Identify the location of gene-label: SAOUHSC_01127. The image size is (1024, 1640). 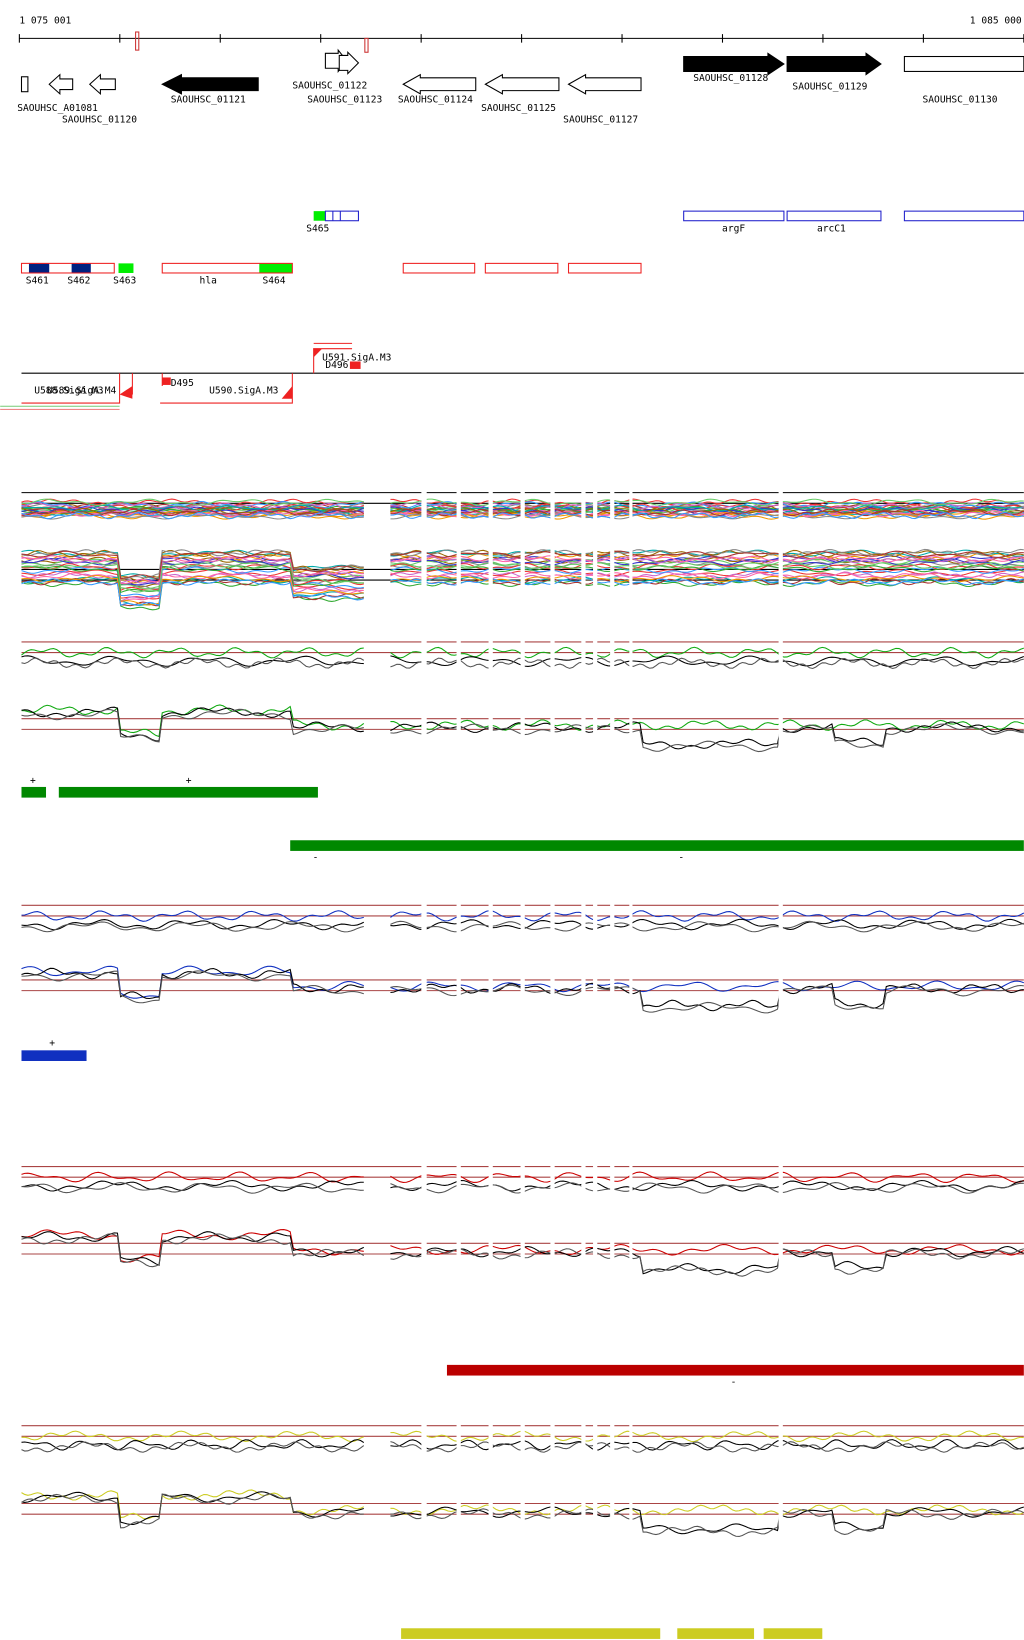
(600, 120).